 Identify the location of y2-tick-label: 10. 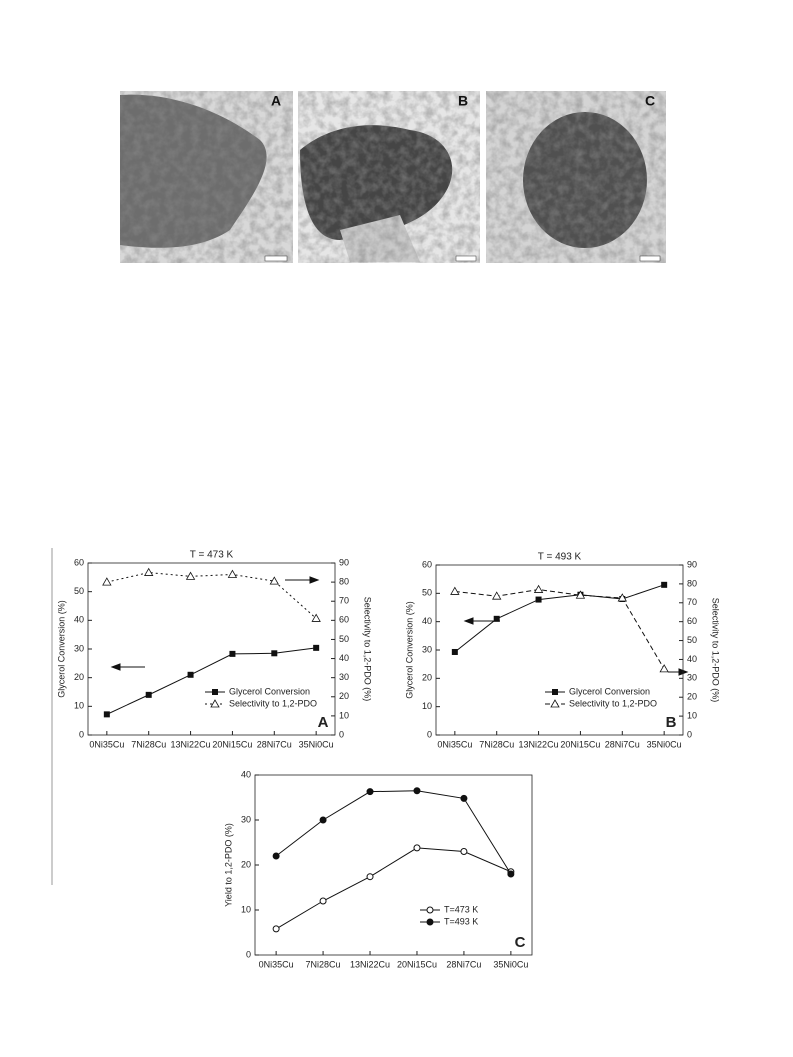
(692, 715).